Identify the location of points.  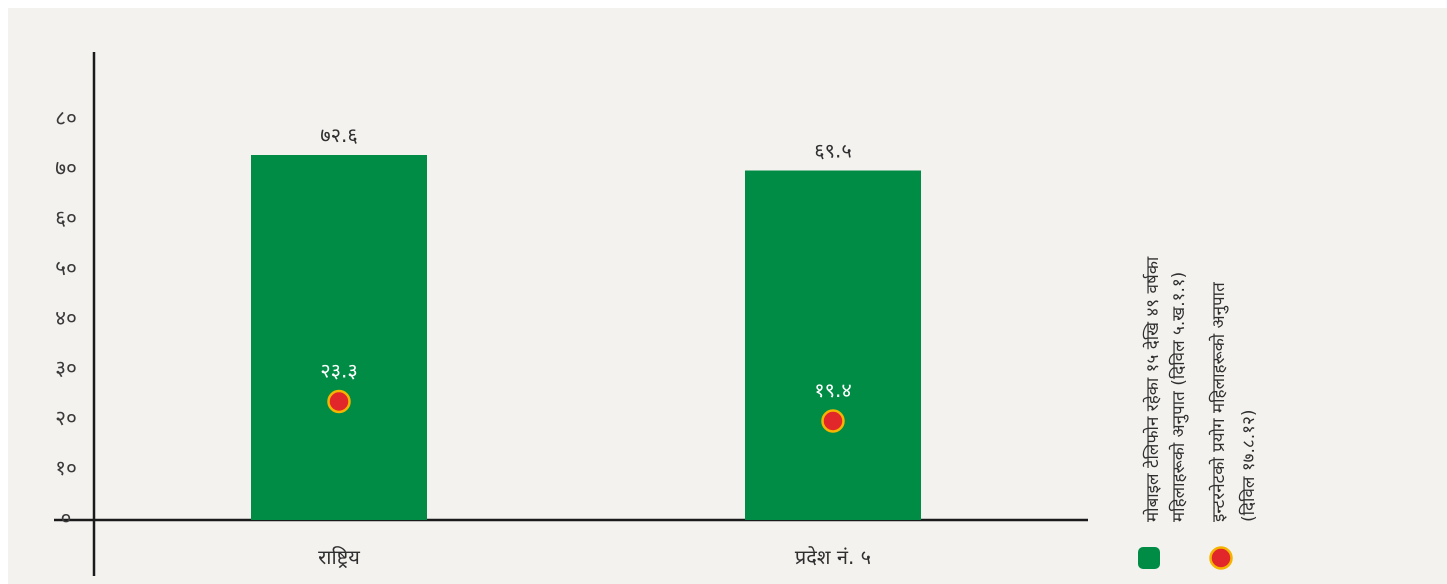
(586, 411).